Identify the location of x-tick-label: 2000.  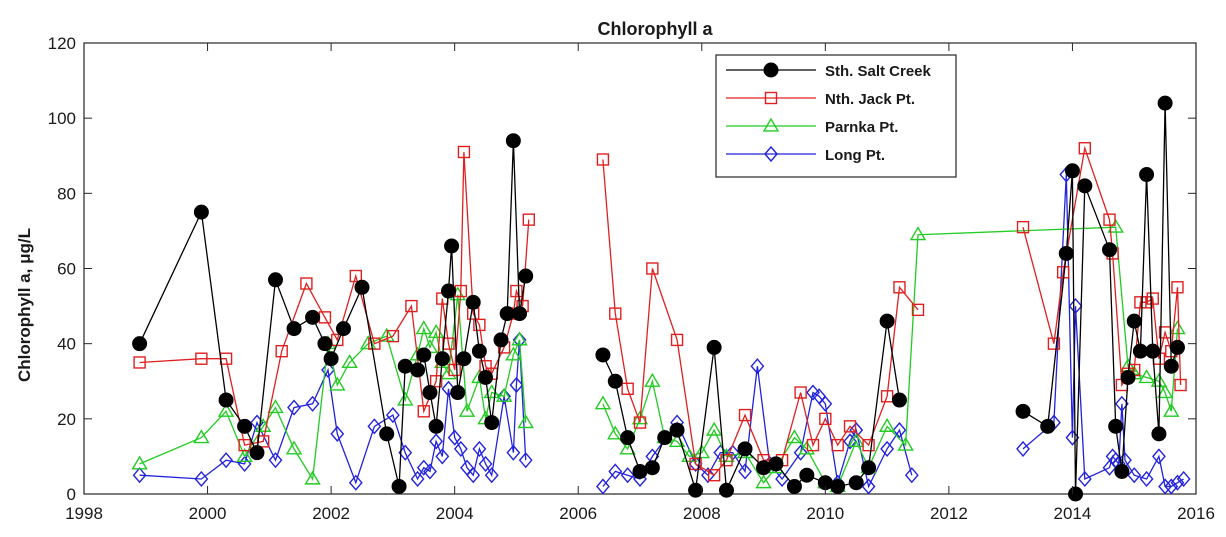
(208, 513).